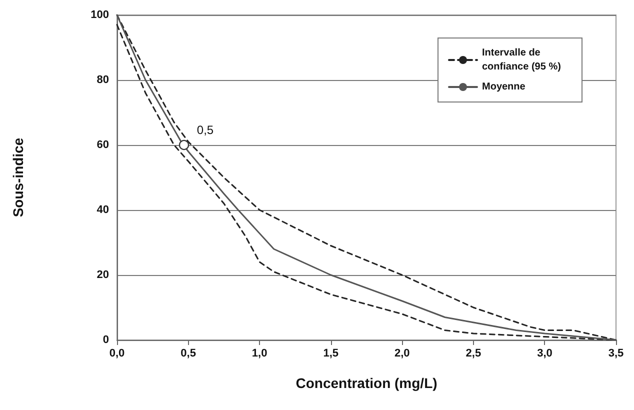  What do you see at coordinates (102, 145) in the screenshot?
I see `y-tick-label: 60` at bounding box center [102, 145].